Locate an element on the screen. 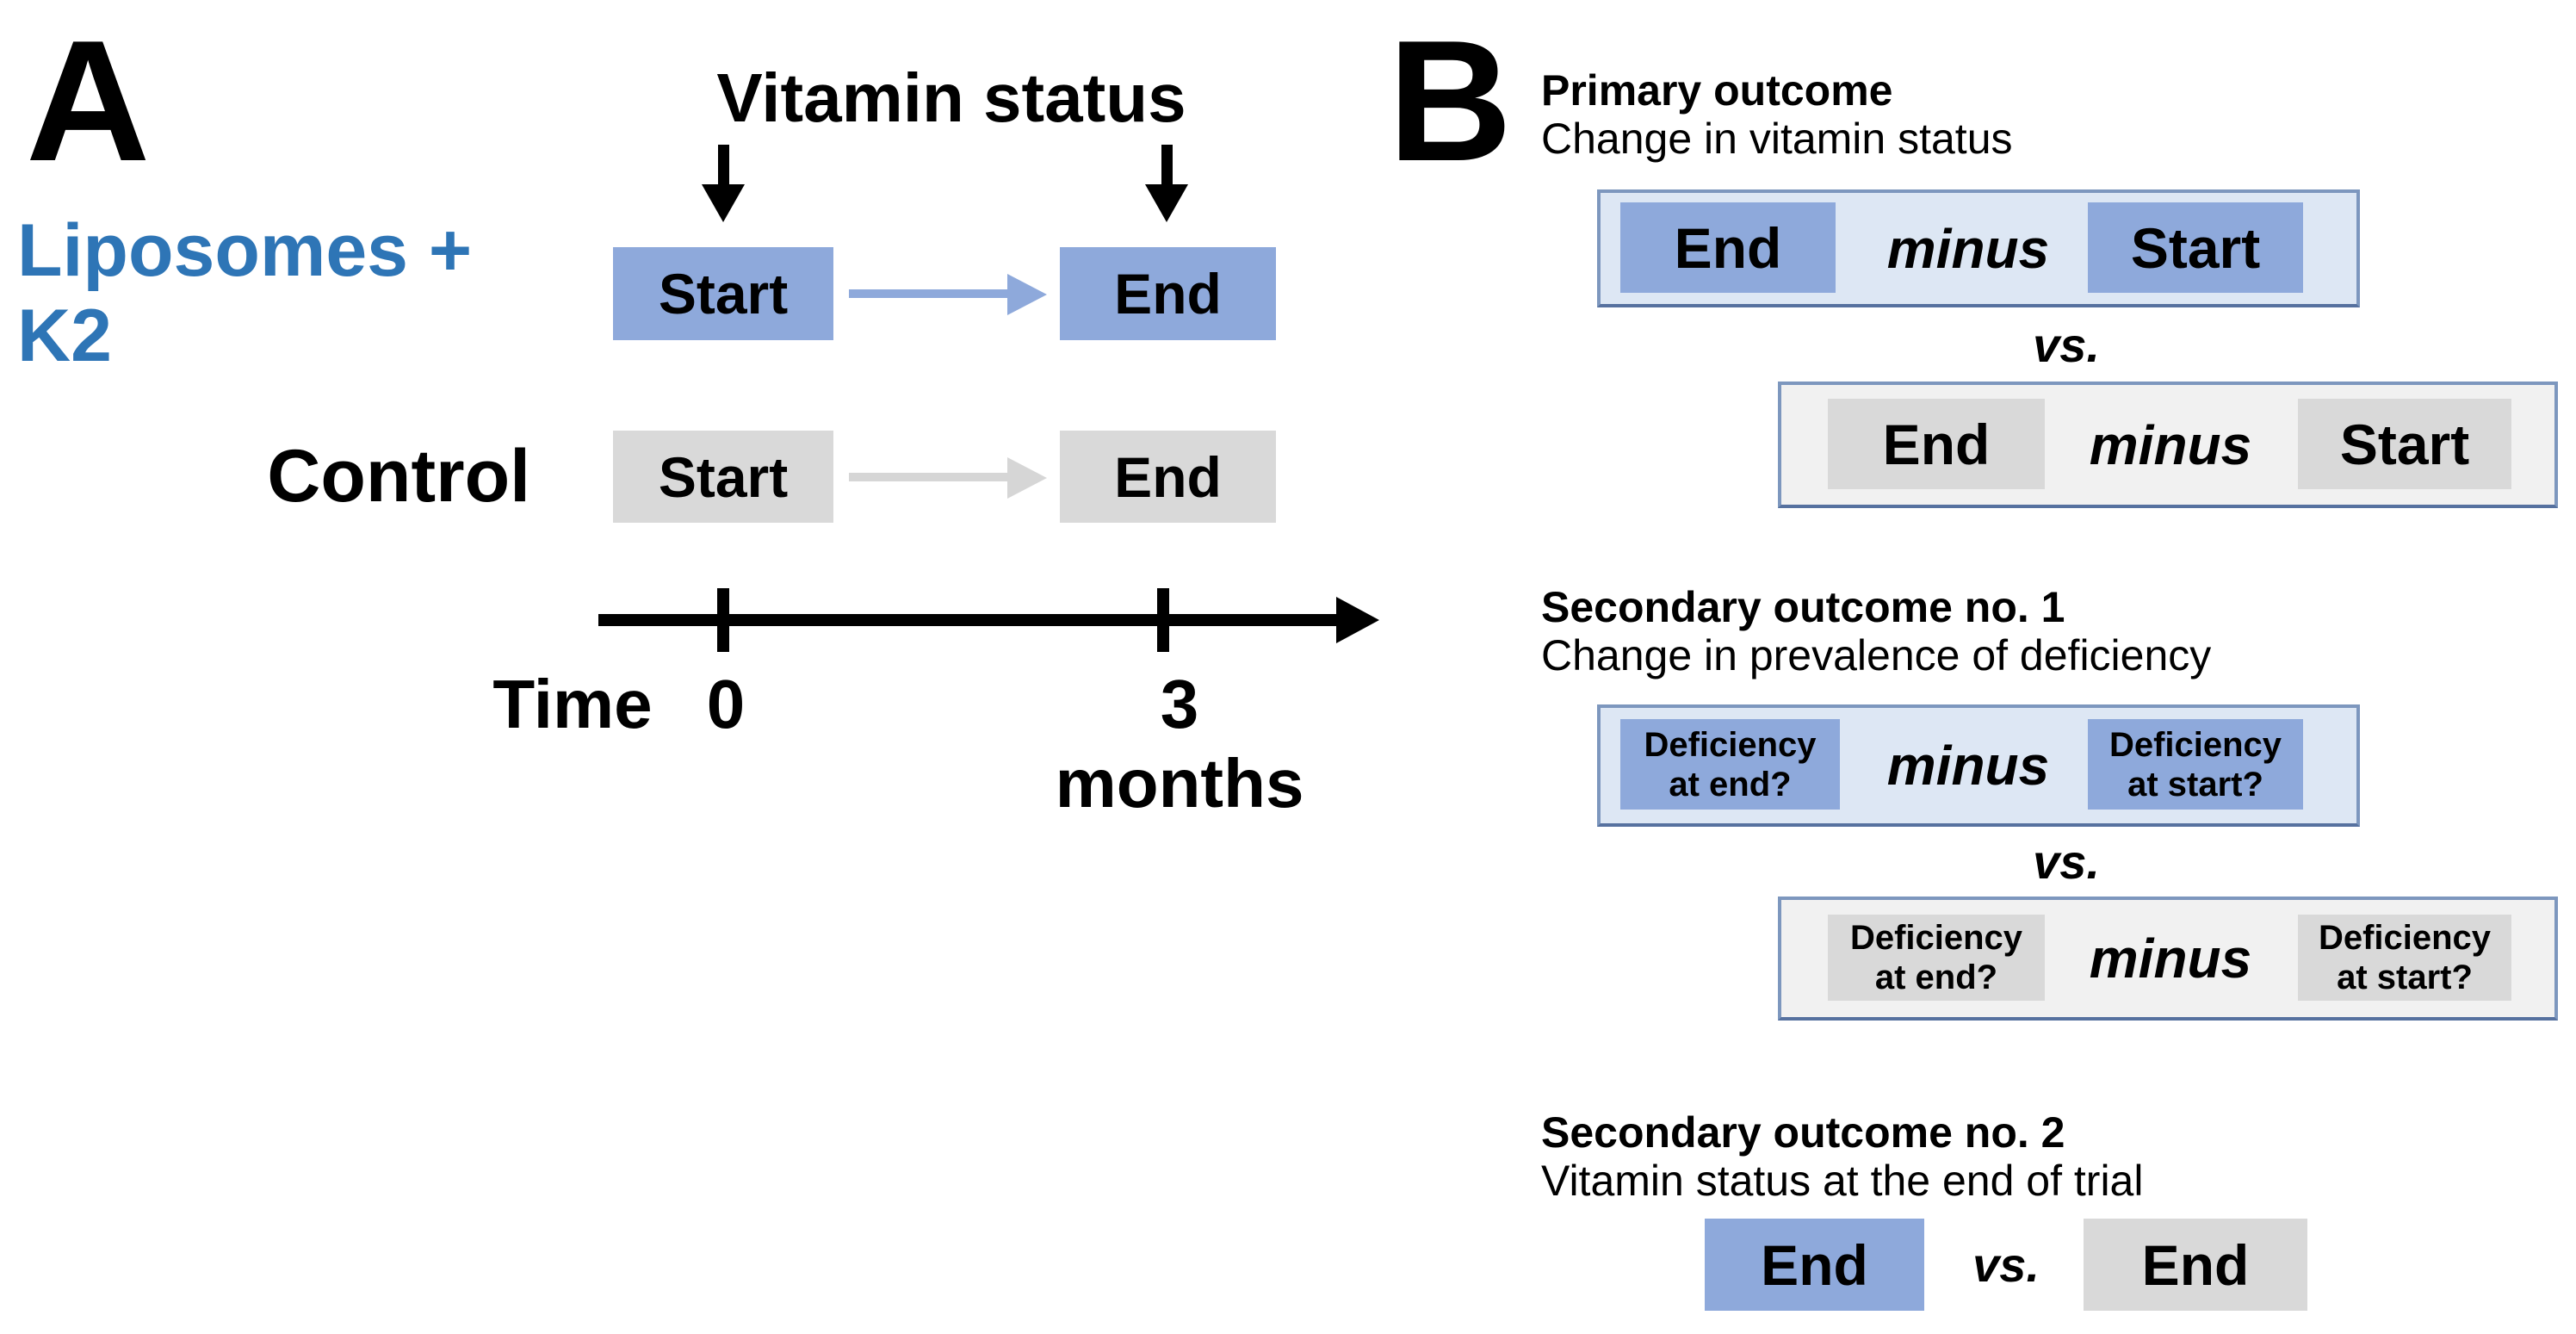 This screenshot has width=2576, height=1334. secondary1-title: Secondary outcome no. 1 is located at coordinates (1803, 607).